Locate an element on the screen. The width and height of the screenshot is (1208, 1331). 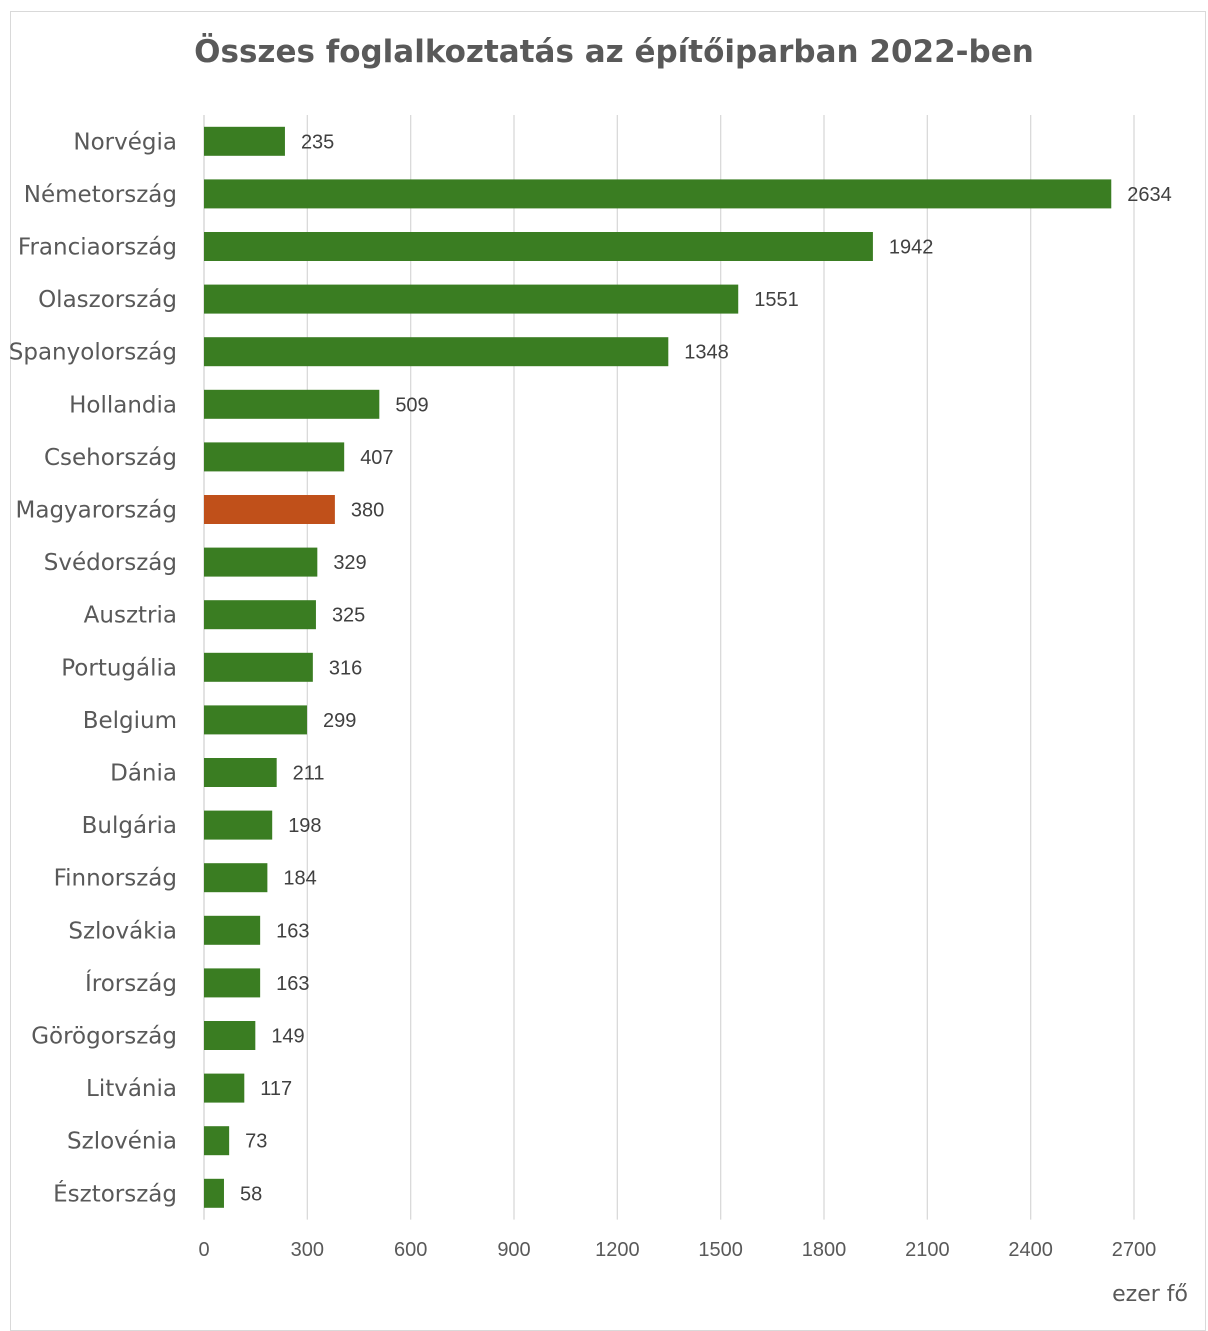
category-label: Szlovákia is located at coordinates (122, 931).